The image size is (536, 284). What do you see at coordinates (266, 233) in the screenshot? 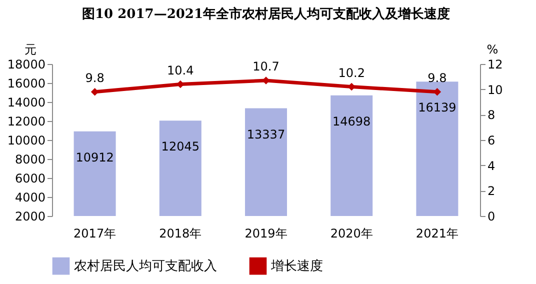
I see `x-tick-label: 2019年` at bounding box center [266, 233].